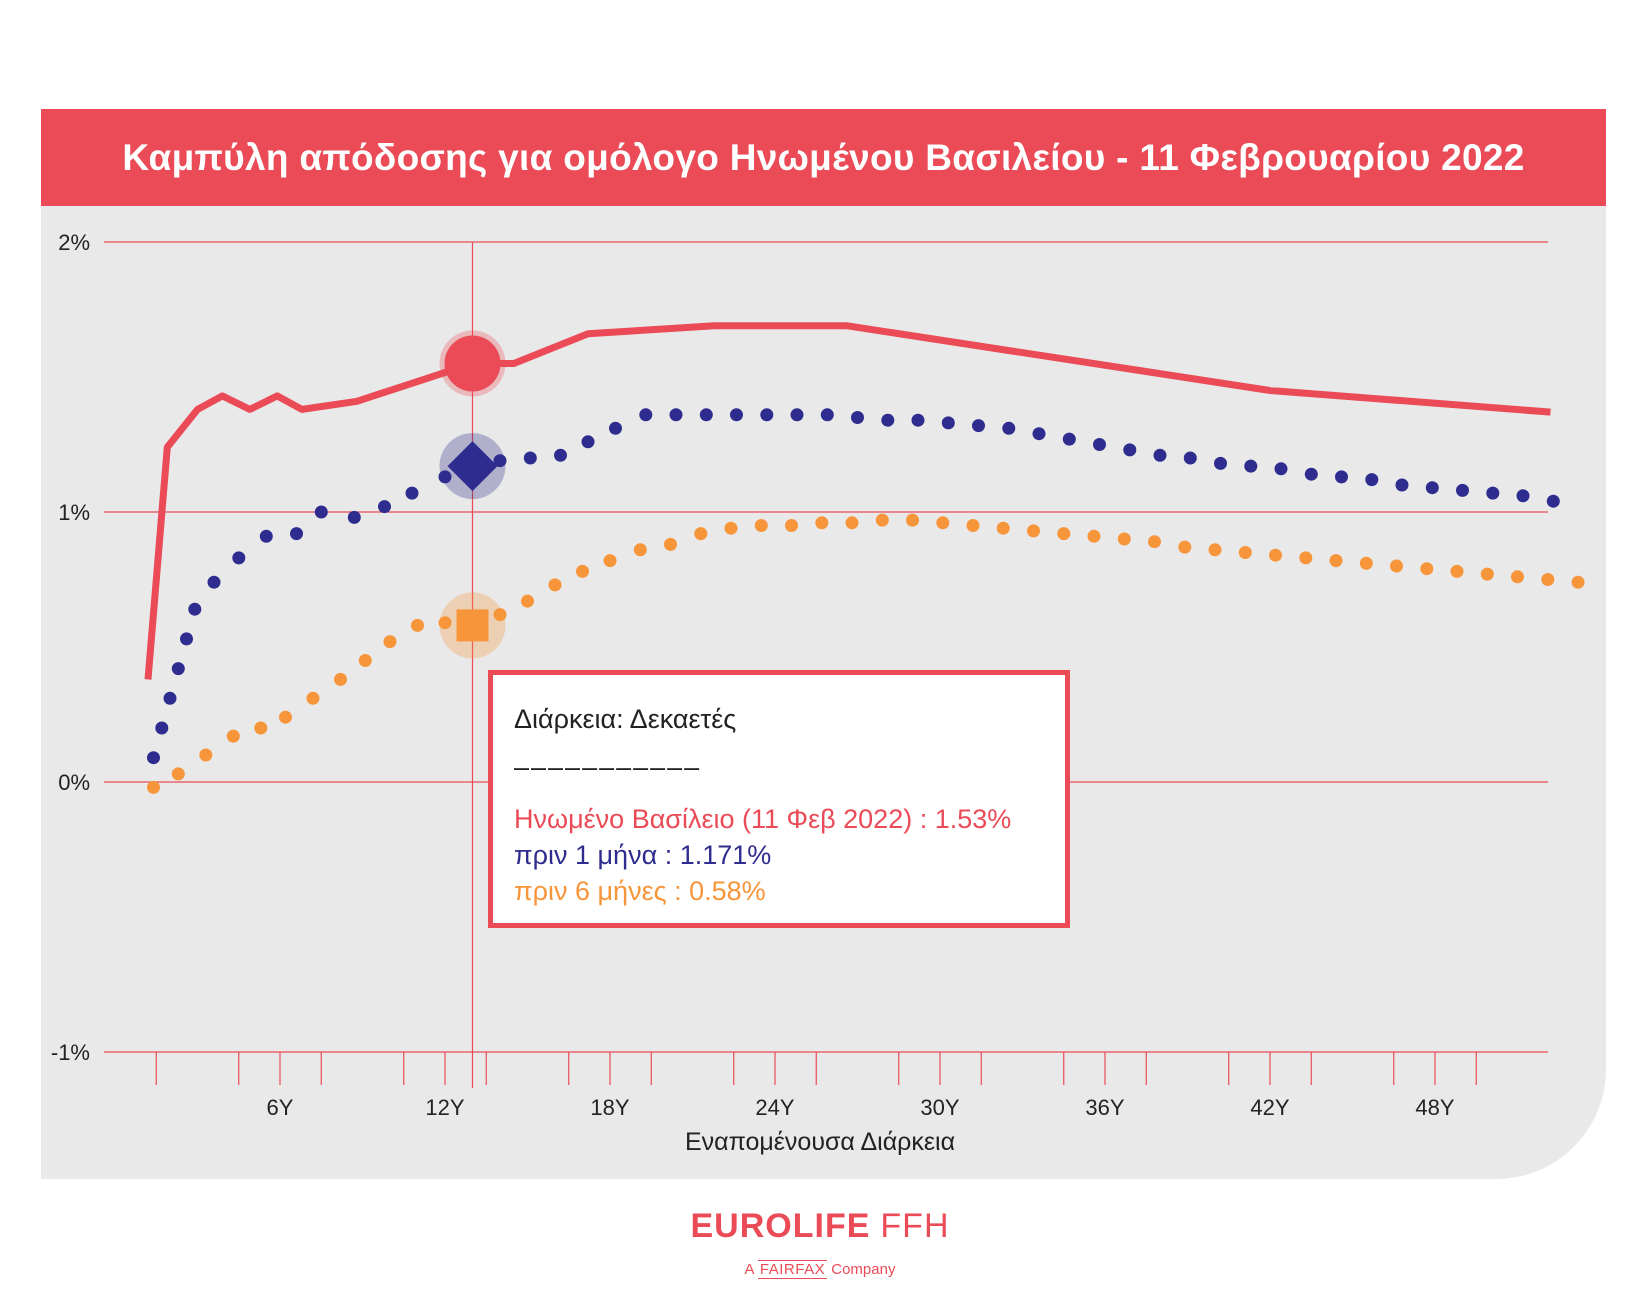 The image size is (1640, 1301). Describe the element at coordinates (472, 363) in the screenshot. I see `marker-circle-uk` at that location.